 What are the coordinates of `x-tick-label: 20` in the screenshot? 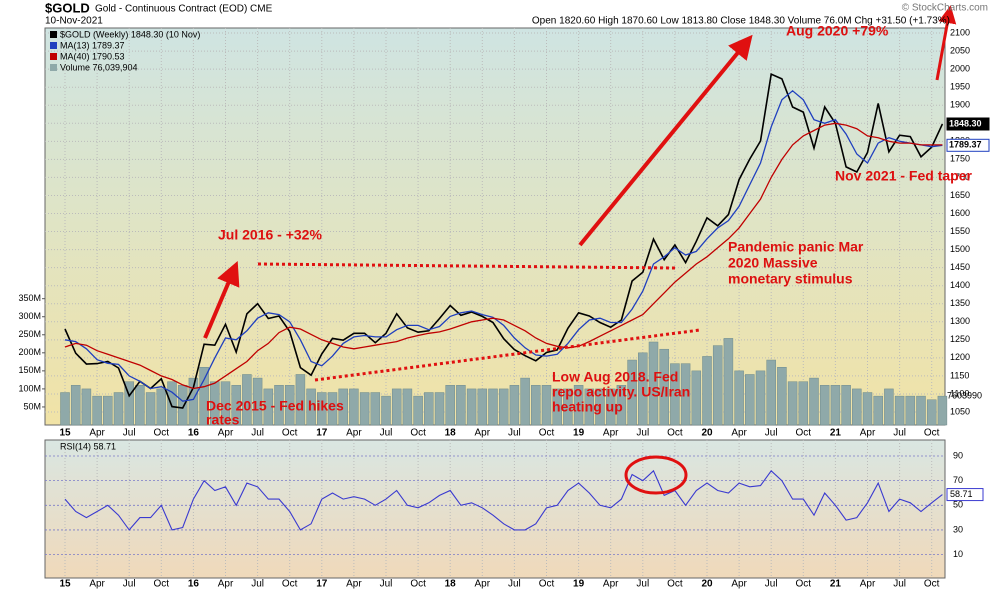 It's located at (707, 433).